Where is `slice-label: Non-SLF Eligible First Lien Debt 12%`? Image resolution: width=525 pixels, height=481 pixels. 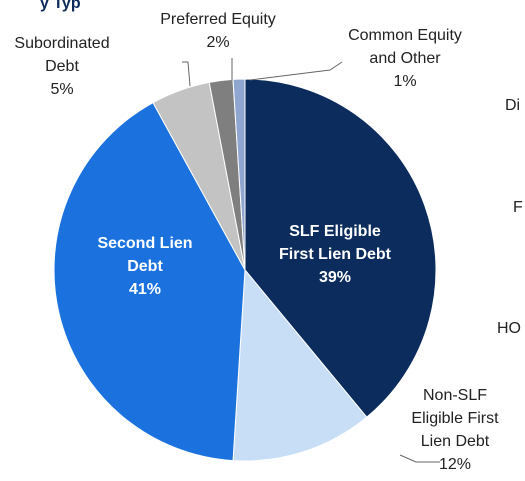 slice-label: Non-SLF Eligible First Lien Debt 12% is located at coordinates (455, 430).